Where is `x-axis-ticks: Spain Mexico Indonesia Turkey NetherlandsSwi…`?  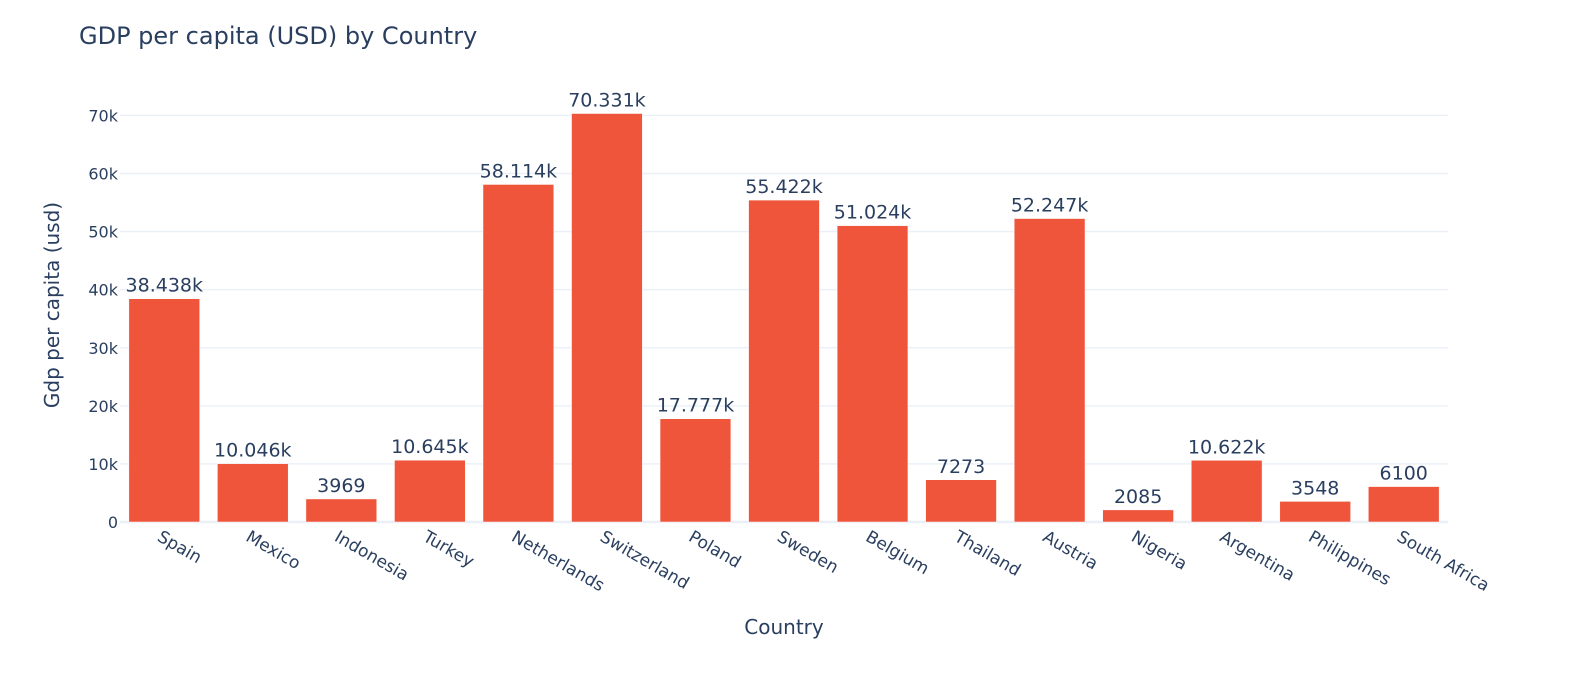 x-axis-ticks: Spain Mexico Indonesia Turkey NetherlandsSwi… is located at coordinates (823, 562).